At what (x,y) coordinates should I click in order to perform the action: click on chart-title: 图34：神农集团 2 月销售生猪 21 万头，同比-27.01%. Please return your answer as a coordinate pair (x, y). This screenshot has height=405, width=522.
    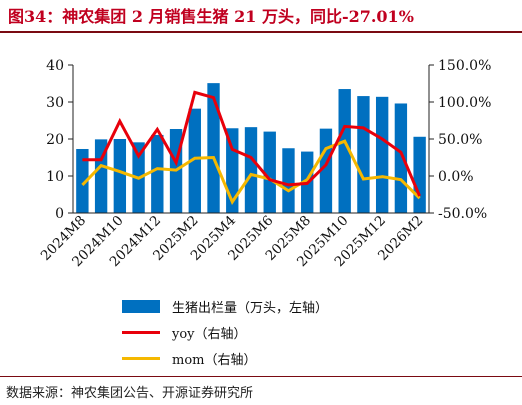
    Looking at the image, I should click on (211, 16).